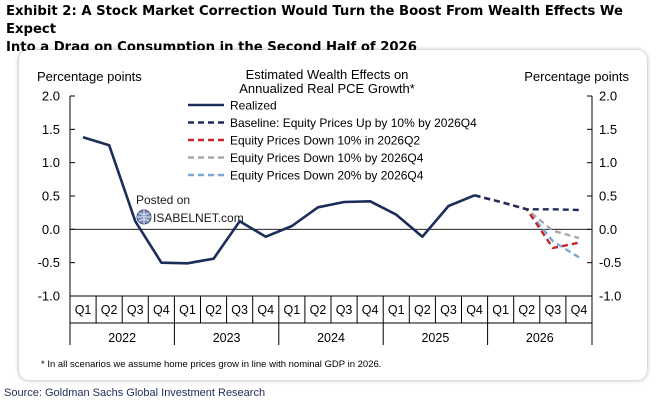  I want to click on y-tick-label-left: 2.0, so click(51, 96).